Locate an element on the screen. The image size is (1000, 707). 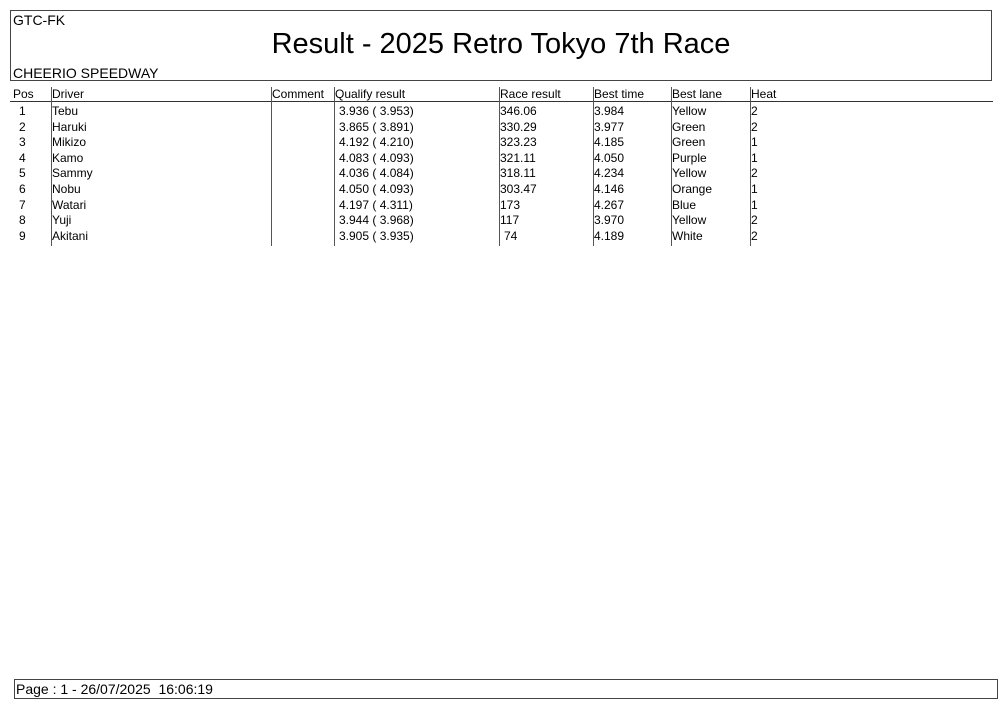
organization: GTC-FK is located at coordinates (39, 20).